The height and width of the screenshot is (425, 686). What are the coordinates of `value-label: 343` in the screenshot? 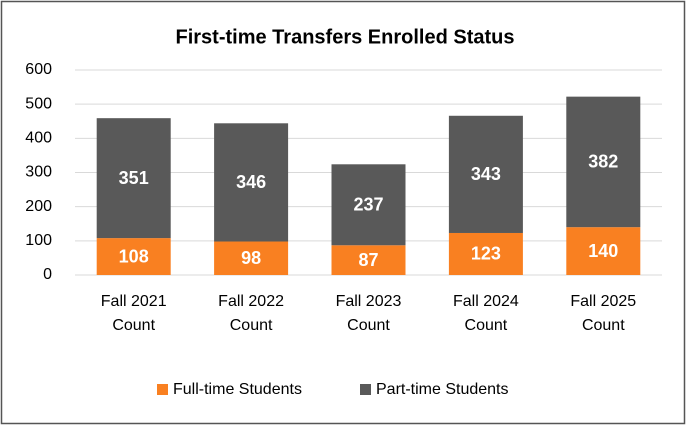 It's located at (486, 174).